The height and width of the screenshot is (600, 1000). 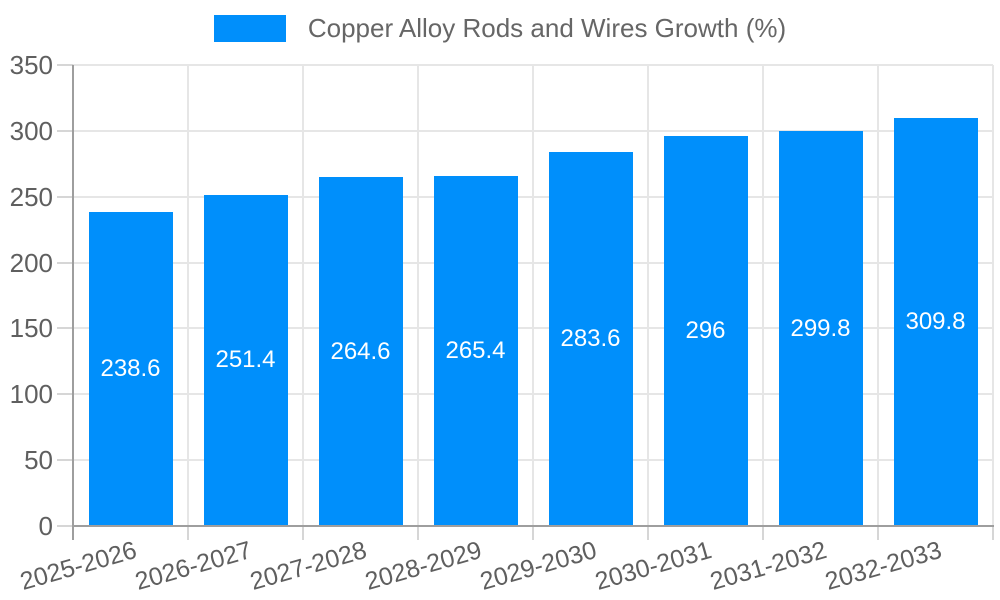 What do you see at coordinates (883, 566) in the screenshot?
I see `x-axis-tick-label: 2032-2033` at bounding box center [883, 566].